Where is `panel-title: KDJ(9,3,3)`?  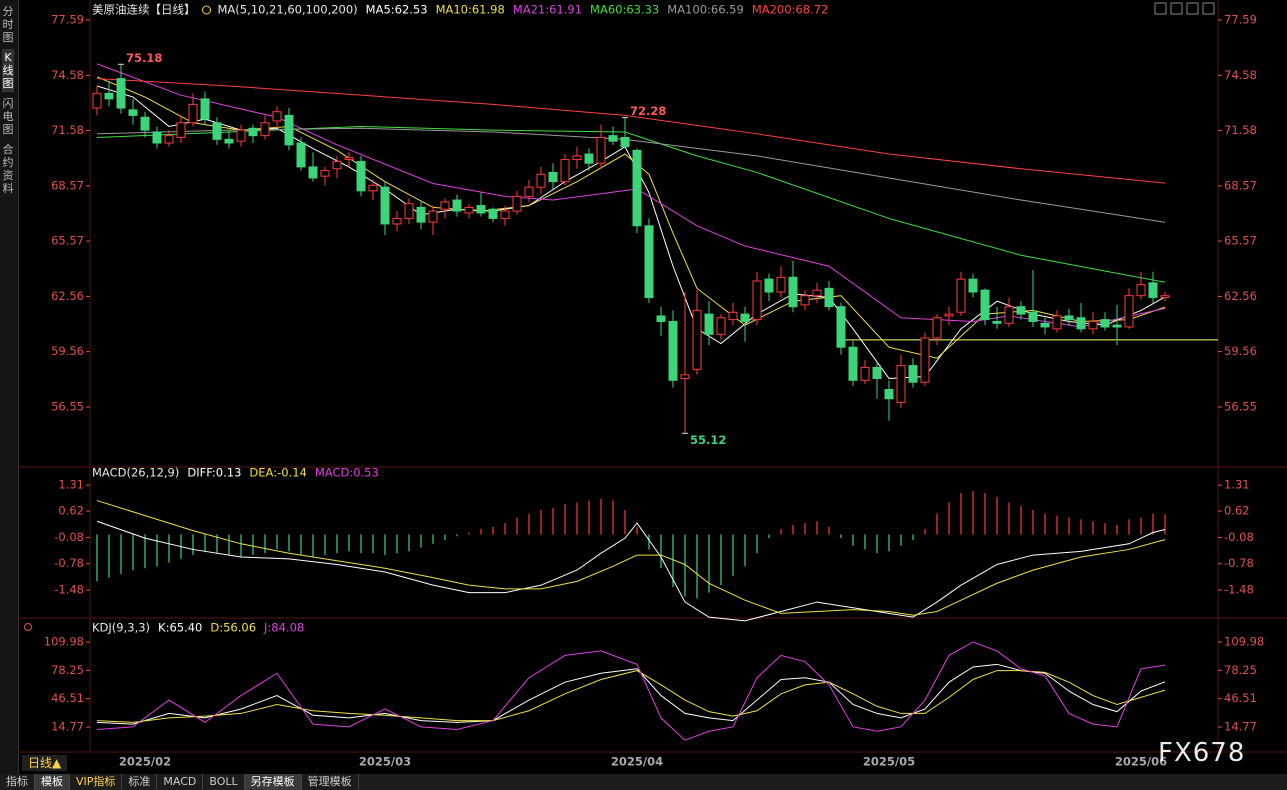 panel-title: KDJ(9,3,3) is located at coordinates (121, 628).